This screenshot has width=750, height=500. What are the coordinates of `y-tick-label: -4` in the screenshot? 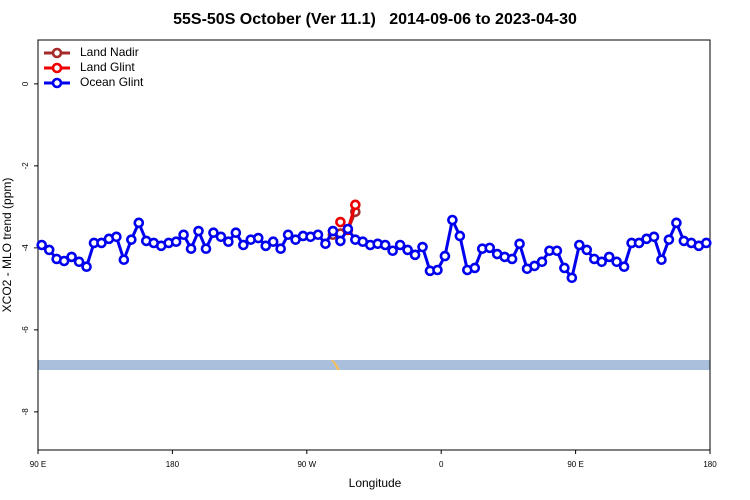 It's located at (25, 248).